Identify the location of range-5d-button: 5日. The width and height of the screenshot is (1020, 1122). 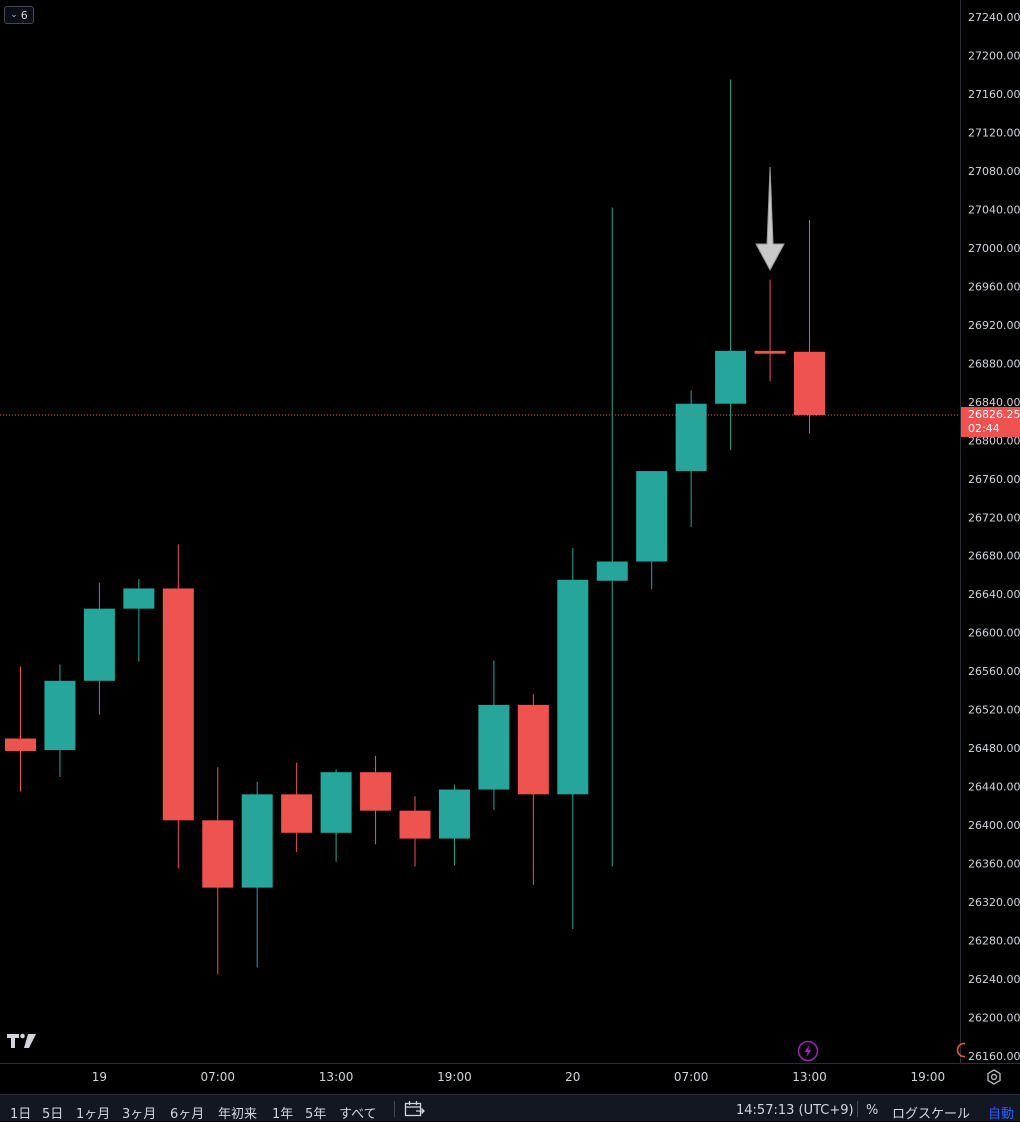
(53, 1114).